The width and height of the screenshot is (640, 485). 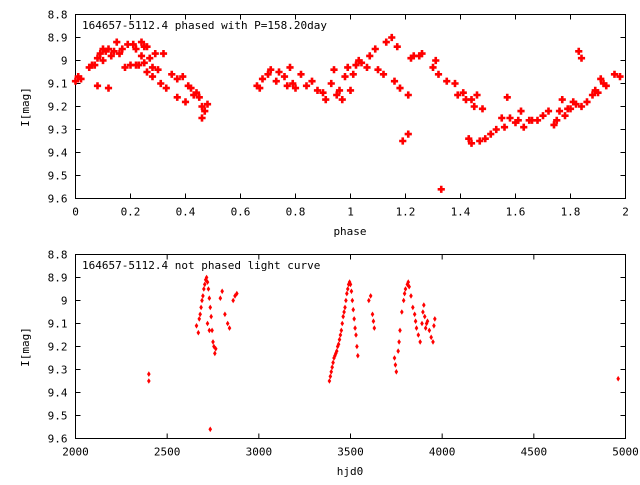 What do you see at coordinates (58, 324) in the screenshot?
I see `unphased-y-tick-label: 9.1` at bounding box center [58, 324].